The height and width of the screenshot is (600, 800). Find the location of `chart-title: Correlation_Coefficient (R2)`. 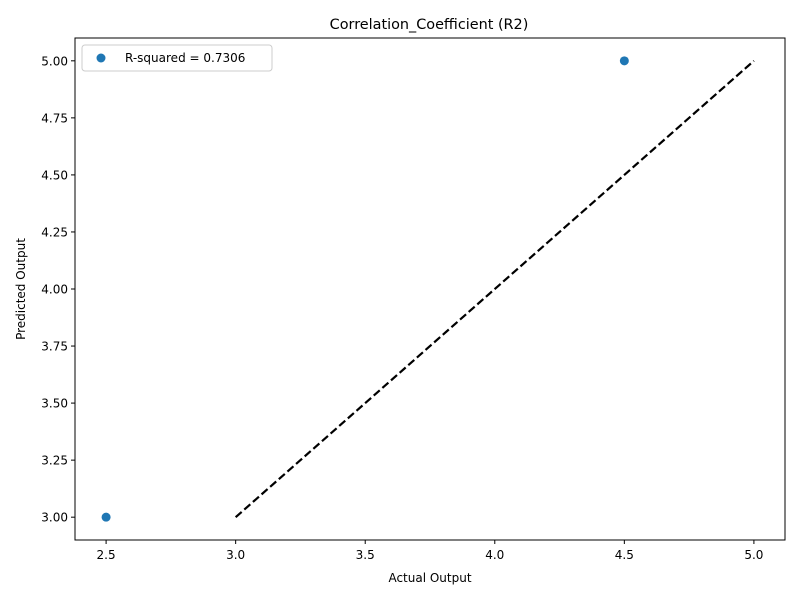

chart-title: Correlation_Coefficient (R2) is located at coordinates (429, 25).